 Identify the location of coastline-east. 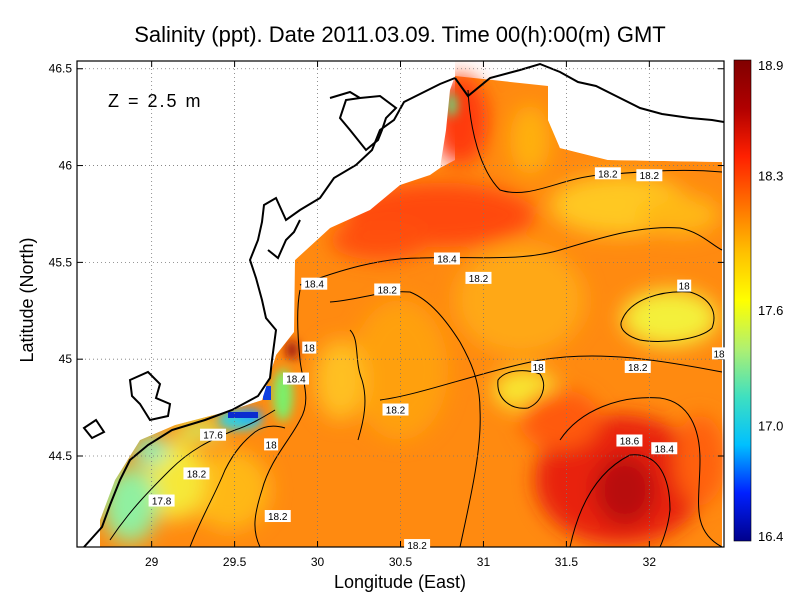
(589, 92).